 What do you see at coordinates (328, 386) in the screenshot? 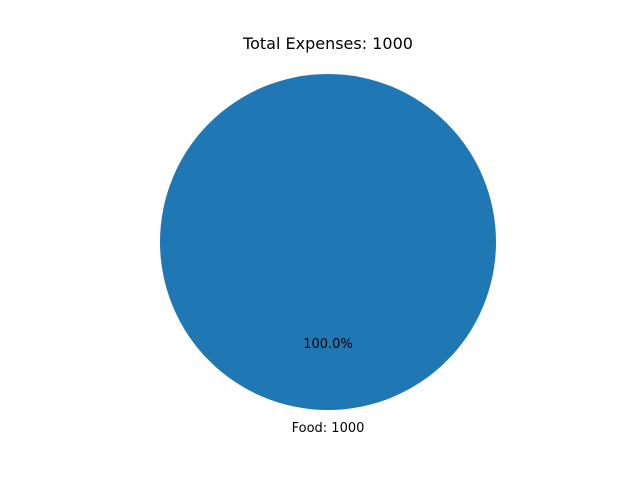
I see `pie-labels: 100.0% Food: 1000` at bounding box center [328, 386].